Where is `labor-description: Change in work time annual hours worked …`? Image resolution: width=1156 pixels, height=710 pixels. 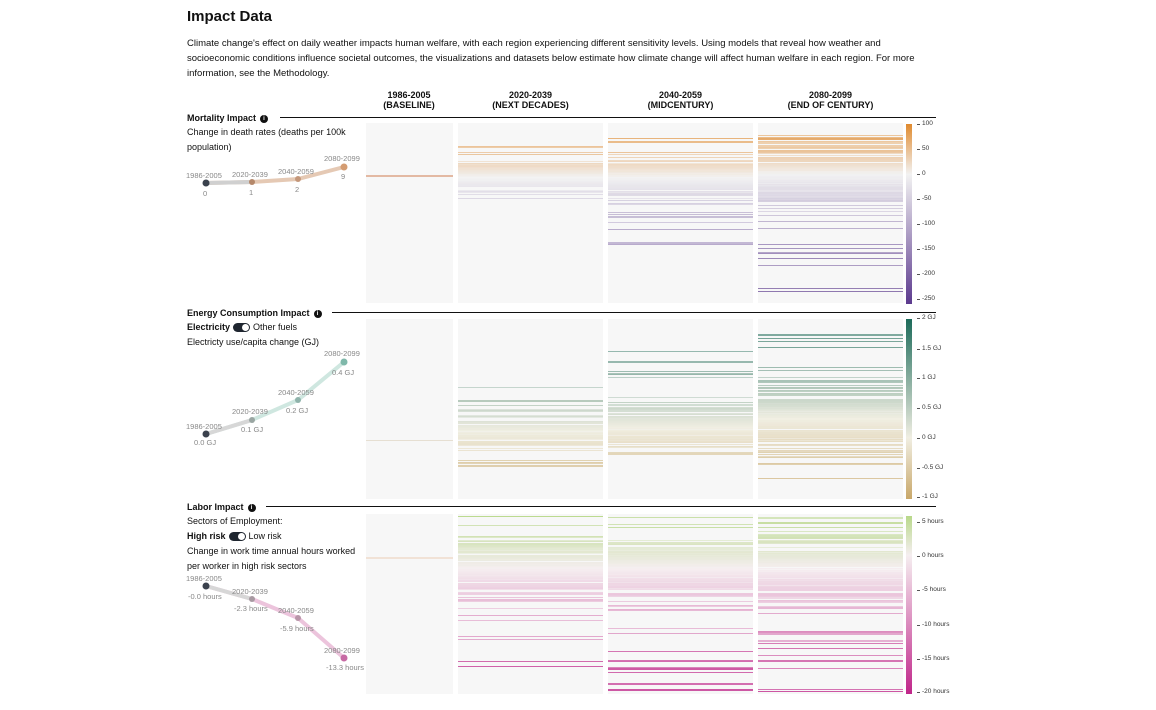 labor-description: Change in work time annual hours worked … is located at coordinates (271, 558).